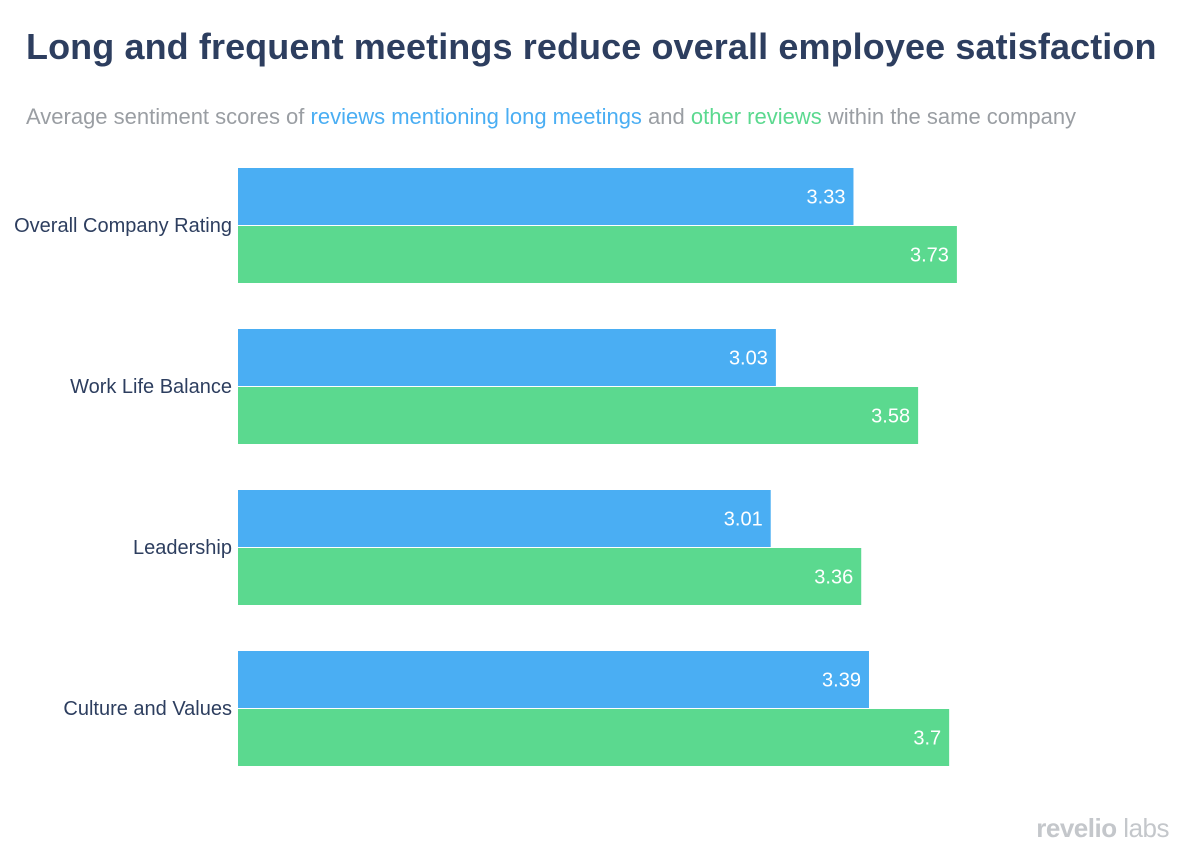 Image resolution: width=1189 pixels, height=858 pixels. I want to click on subtitle-suffix: within the same company, so click(949, 116).